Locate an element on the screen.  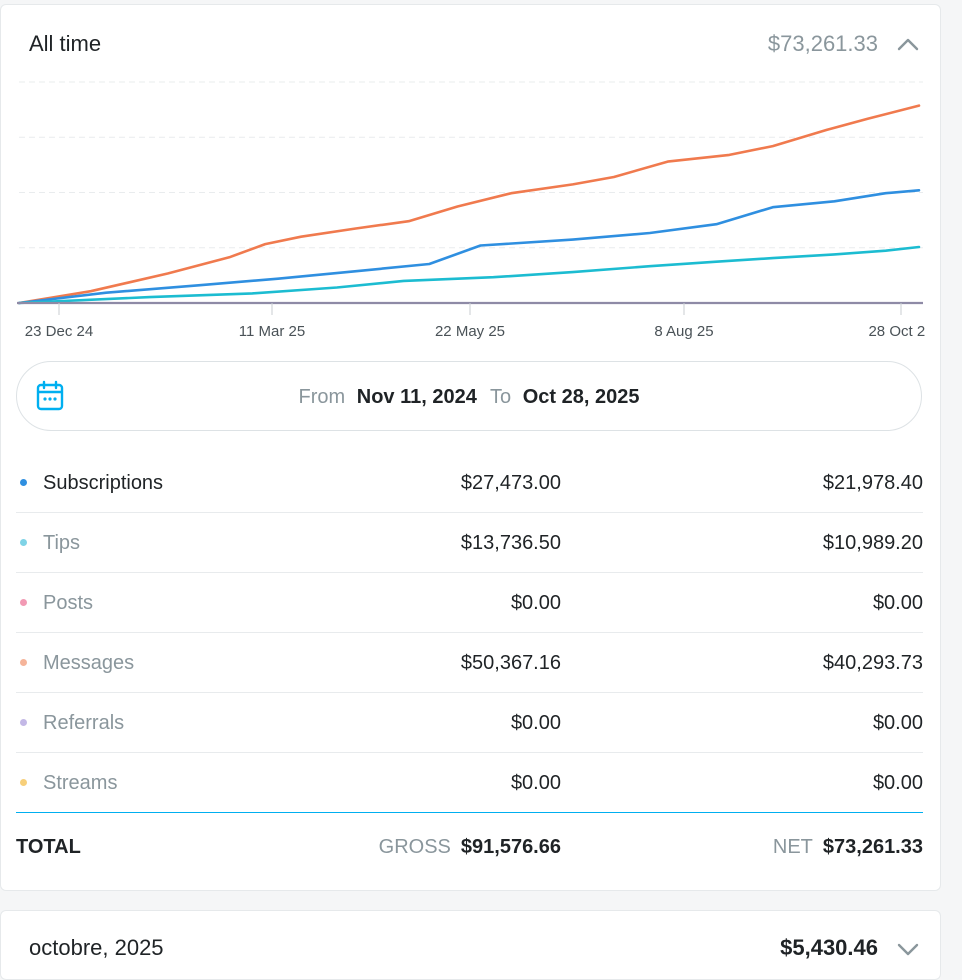
month-title: octobre, 2025 is located at coordinates (96, 947).